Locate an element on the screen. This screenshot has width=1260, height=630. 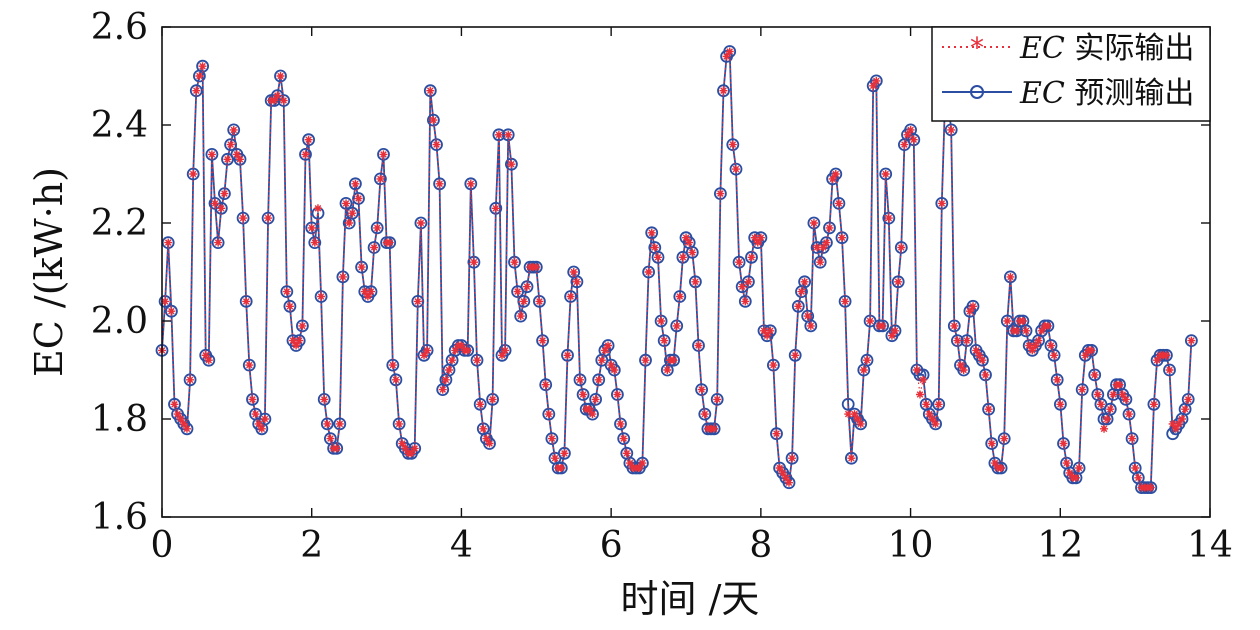
x-tick-label: 8 is located at coordinates (760, 545).